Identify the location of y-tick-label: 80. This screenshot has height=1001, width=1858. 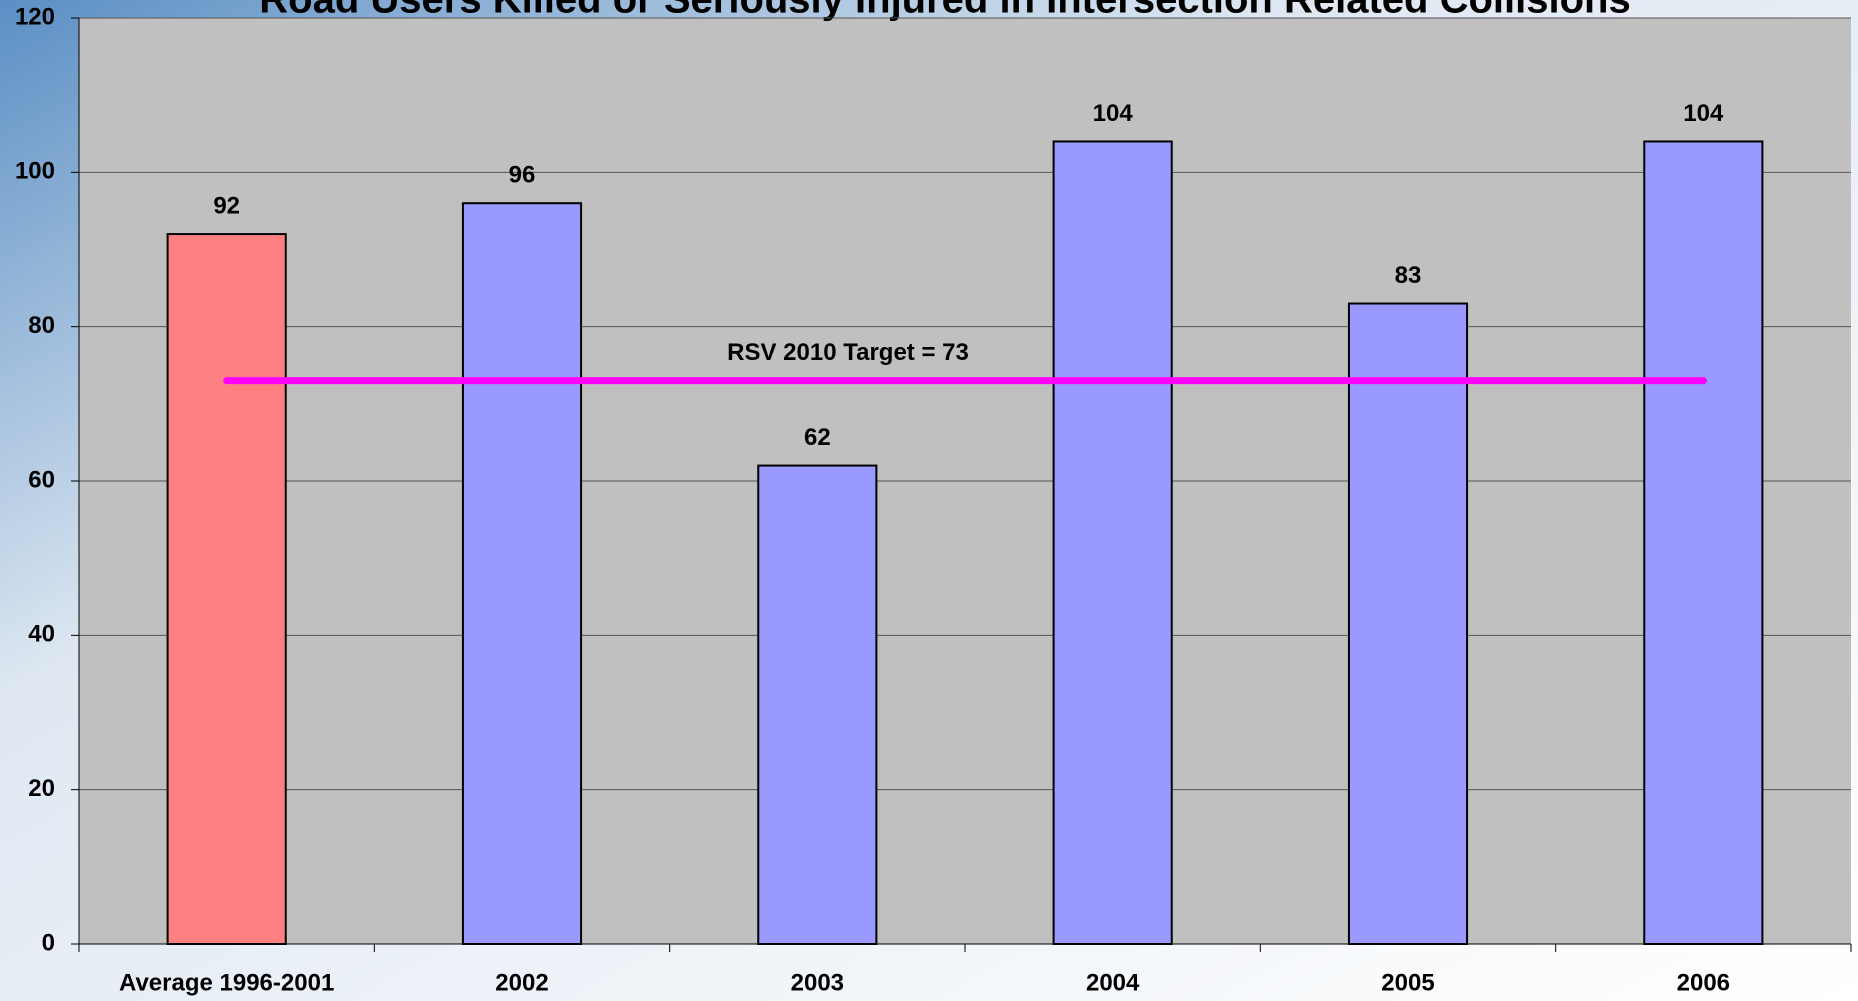
(41, 325).